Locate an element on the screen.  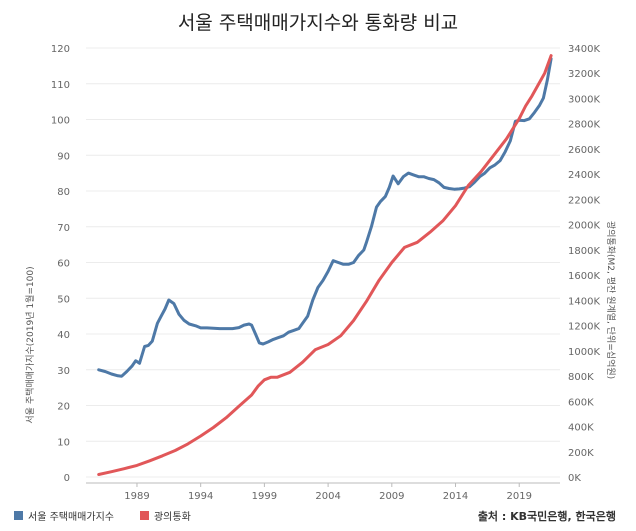
left-y-tick-label: 120 is located at coordinates (60, 49).